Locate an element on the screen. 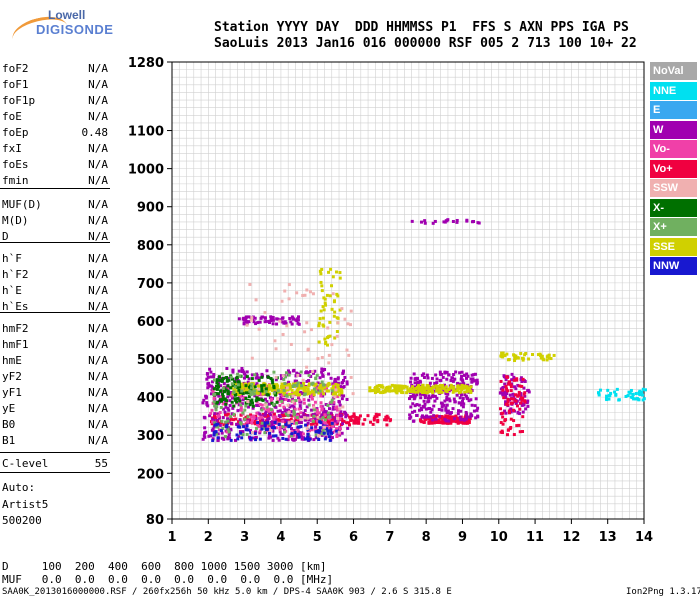 Image resolution: width=700 pixels, height=600 pixels. legend-item-w: W is located at coordinates (673, 129).